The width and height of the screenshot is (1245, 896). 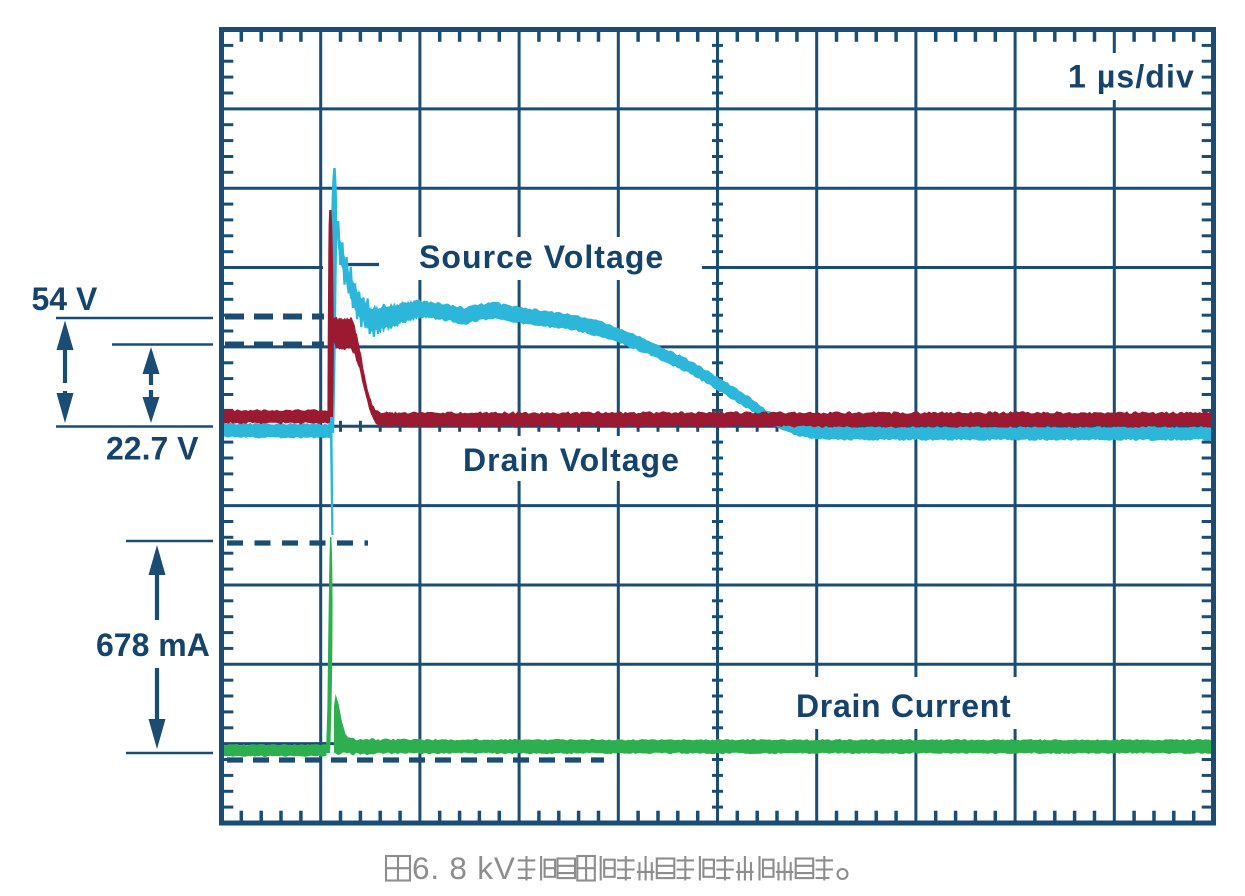 I want to click on svg-text: 678 mA, so click(x=153, y=645).